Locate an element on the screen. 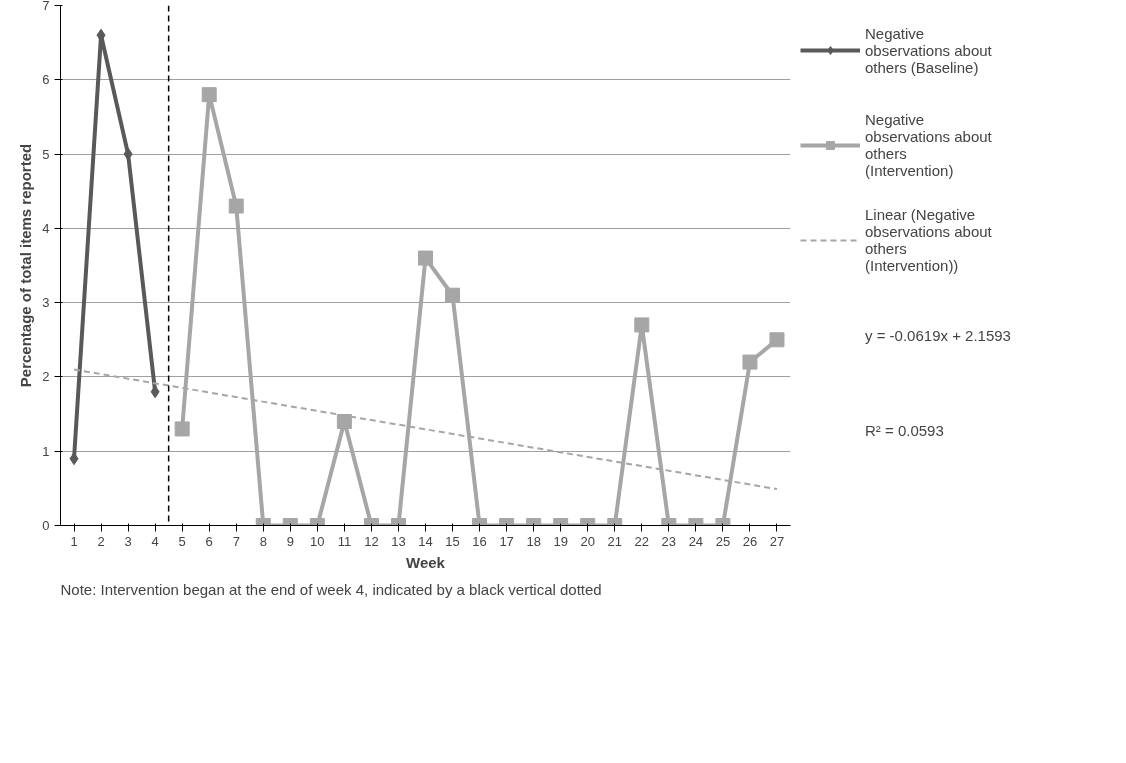 The width and height of the screenshot is (1126, 763). legend-label: Negative observations about others (Baseline) is located at coordinates (928, 50).